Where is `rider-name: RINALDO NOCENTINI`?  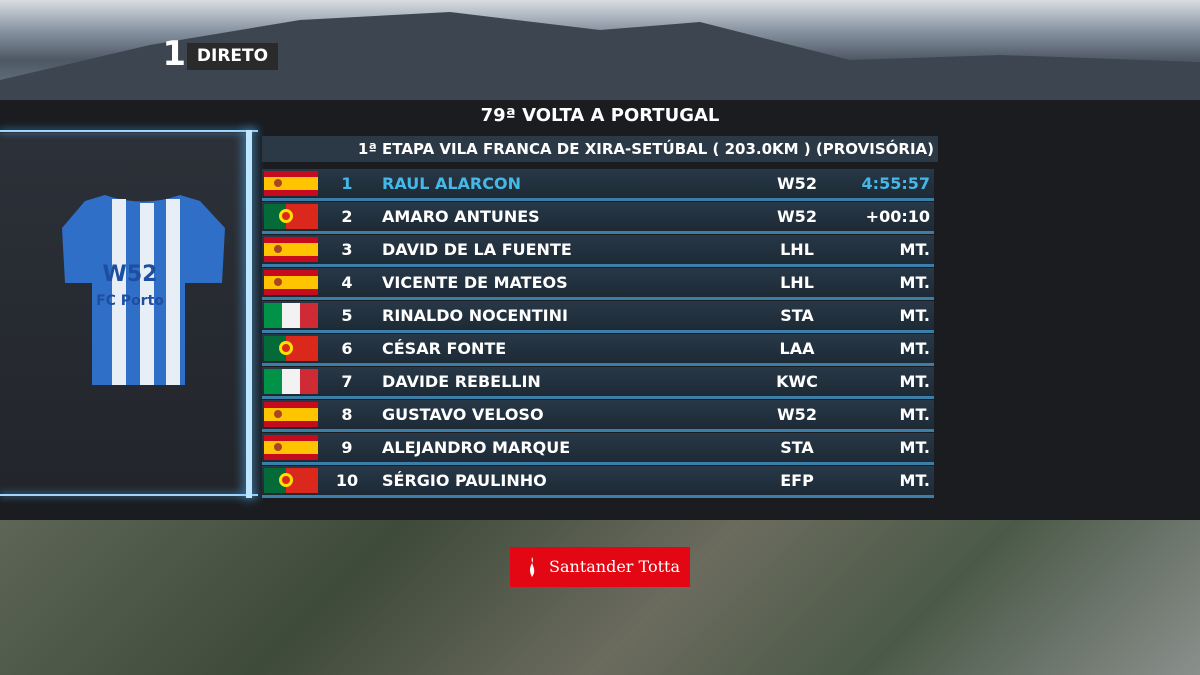
rider-name: RINALDO NOCENTINI is located at coordinates (475, 315).